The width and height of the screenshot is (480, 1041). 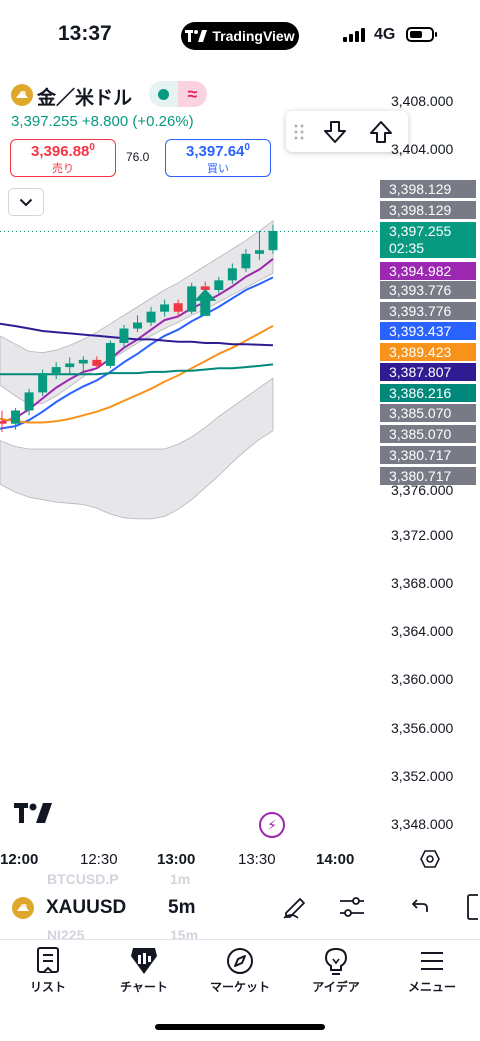 What do you see at coordinates (218, 169) in the screenshot?
I see `buy-label: 買い` at bounding box center [218, 169].